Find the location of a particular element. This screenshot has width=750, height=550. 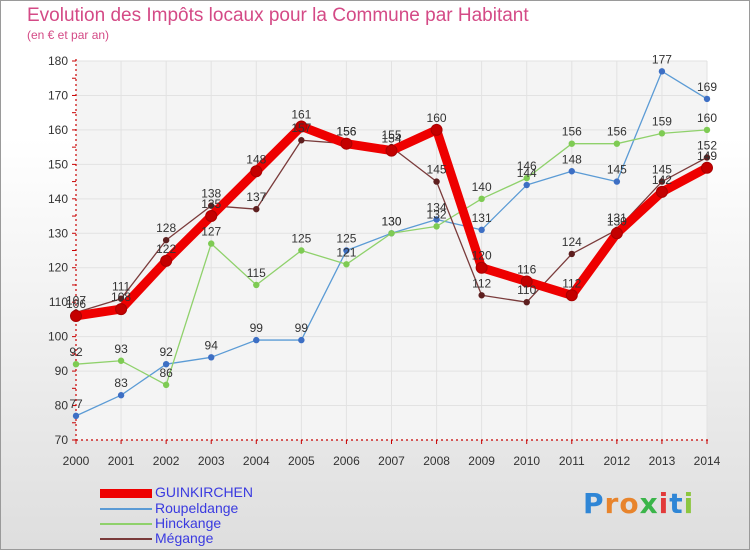

proxiti-logo: Proxiti is located at coordinates (638, 503).